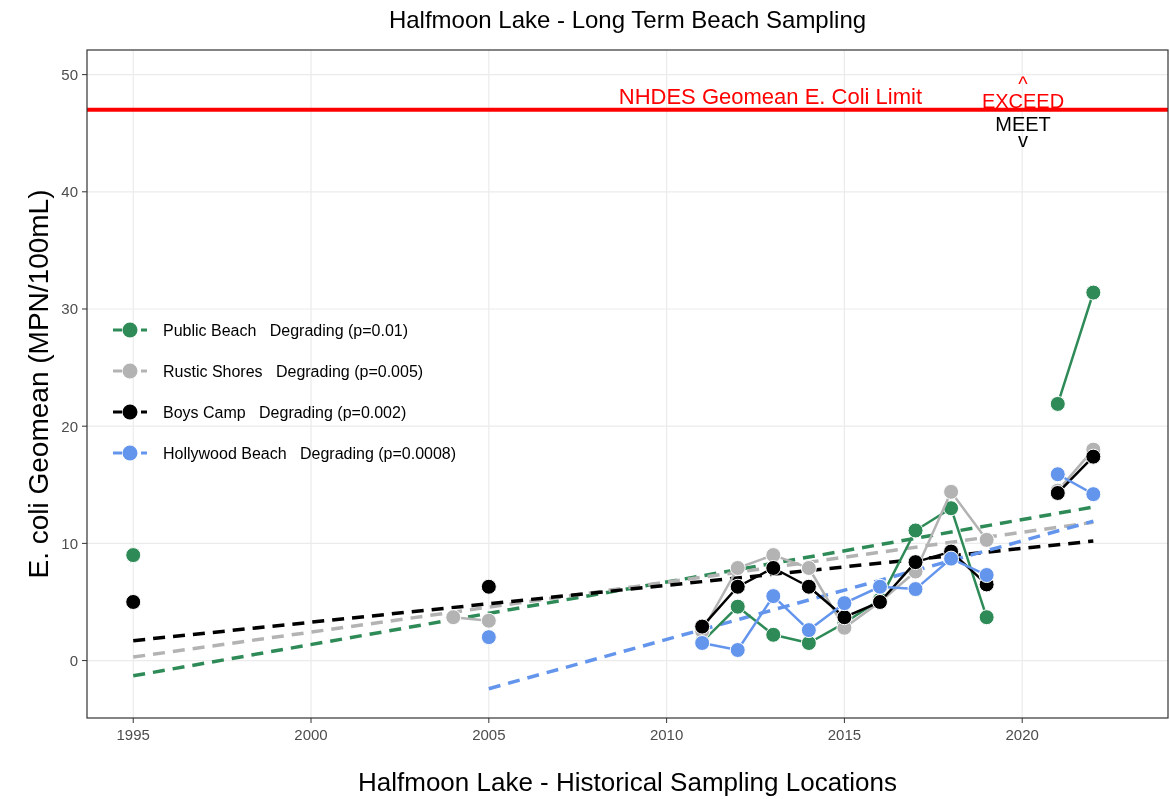 Image resolution: width=1170 pixels, height=799 pixels. I want to click on ref-line-label: NHDES Geomean E. Coli Limit, so click(770, 96).